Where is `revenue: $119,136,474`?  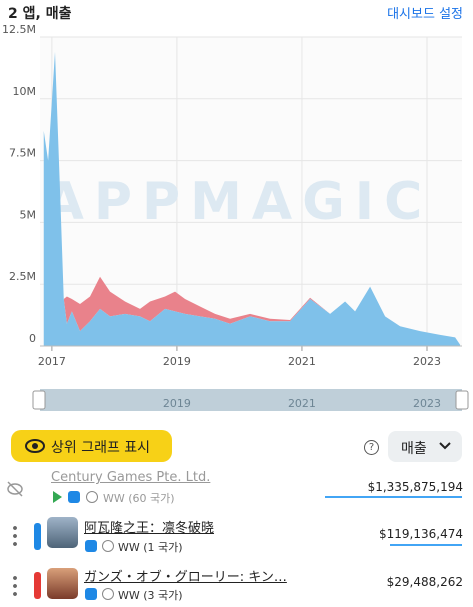
revenue: $119,136,474 is located at coordinates (421, 534).